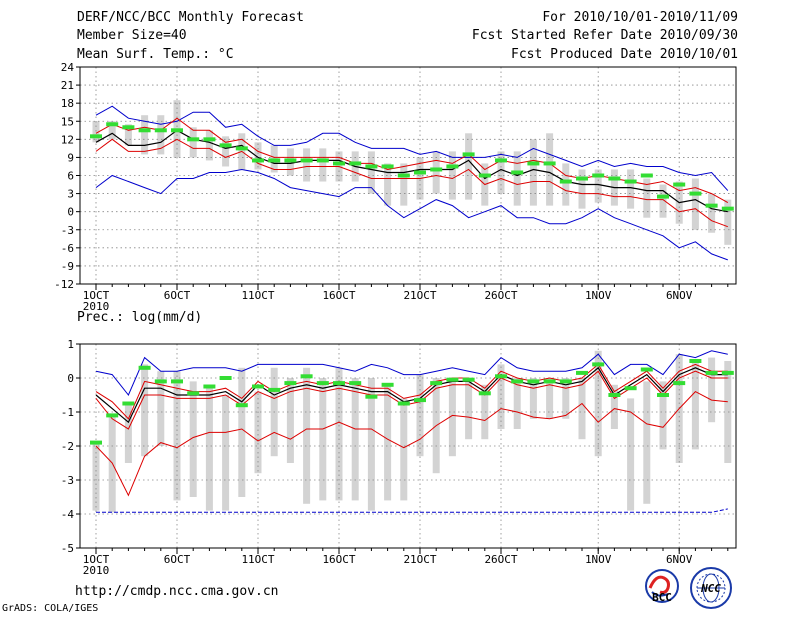 The width and height of the screenshot is (800, 618). Describe the element at coordinates (500, 295) in the screenshot. I see `temperature-x-tick-label: 26OCT` at that location.